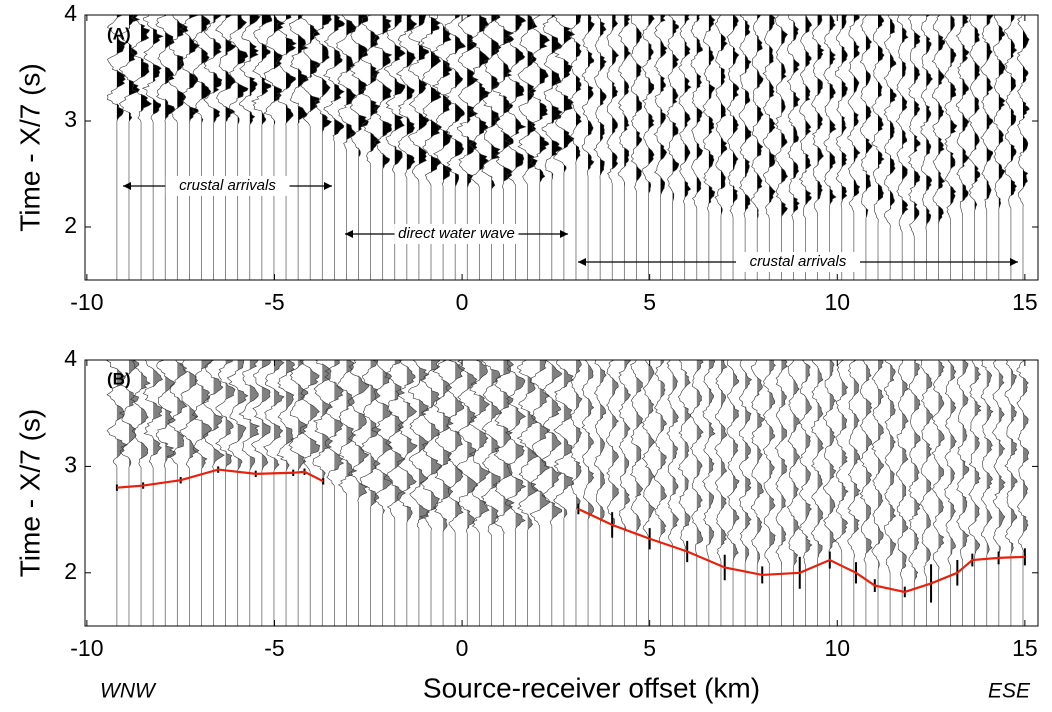 This screenshot has height=712, width=1052. Describe the element at coordinates (70, 225) in the screenshot. I see `y-tick-label: 2` at that location.